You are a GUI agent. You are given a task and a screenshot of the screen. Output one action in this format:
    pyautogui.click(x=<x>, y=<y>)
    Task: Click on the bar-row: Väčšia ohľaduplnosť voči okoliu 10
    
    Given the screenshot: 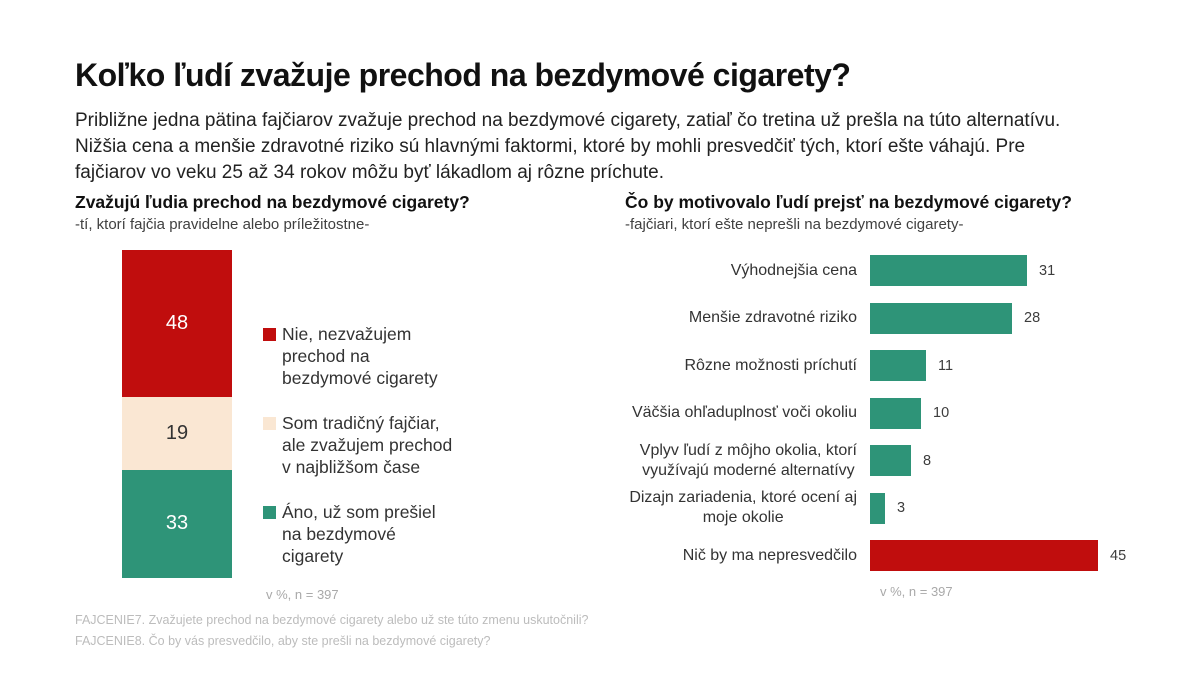 What is the action you would take?
    pyautogui.click(x=905, y=413)
    